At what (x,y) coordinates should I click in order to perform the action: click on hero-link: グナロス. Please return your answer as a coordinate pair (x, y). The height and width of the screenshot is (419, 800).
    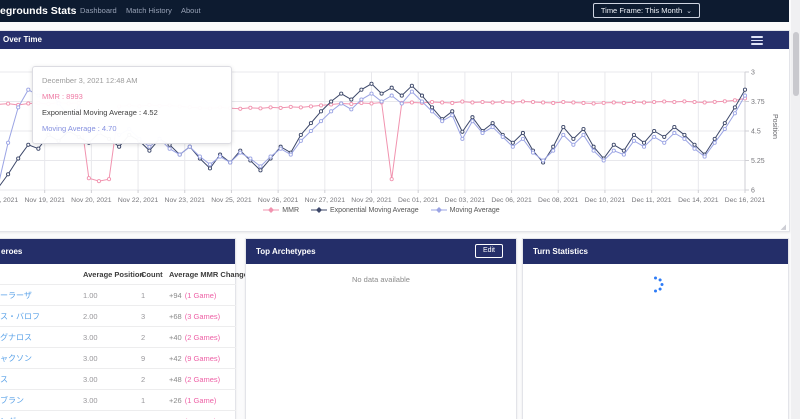
    Looking at the image, I should click on (16, 337).